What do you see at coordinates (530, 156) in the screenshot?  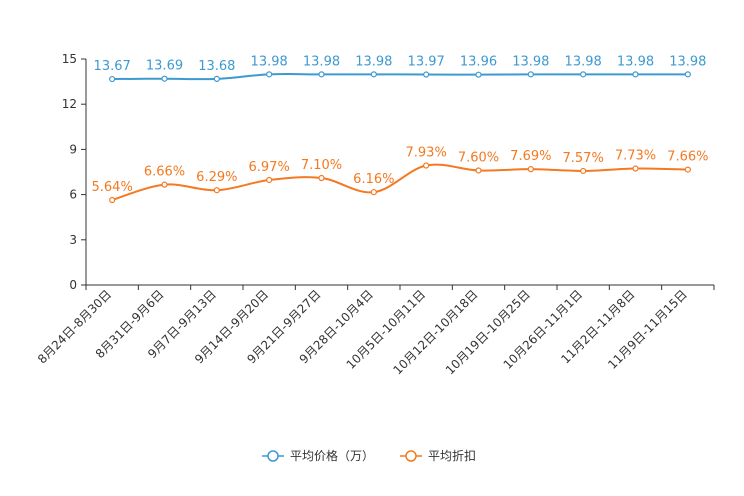 I see `data-label: 7.69%` at bounding box center [530, 156].